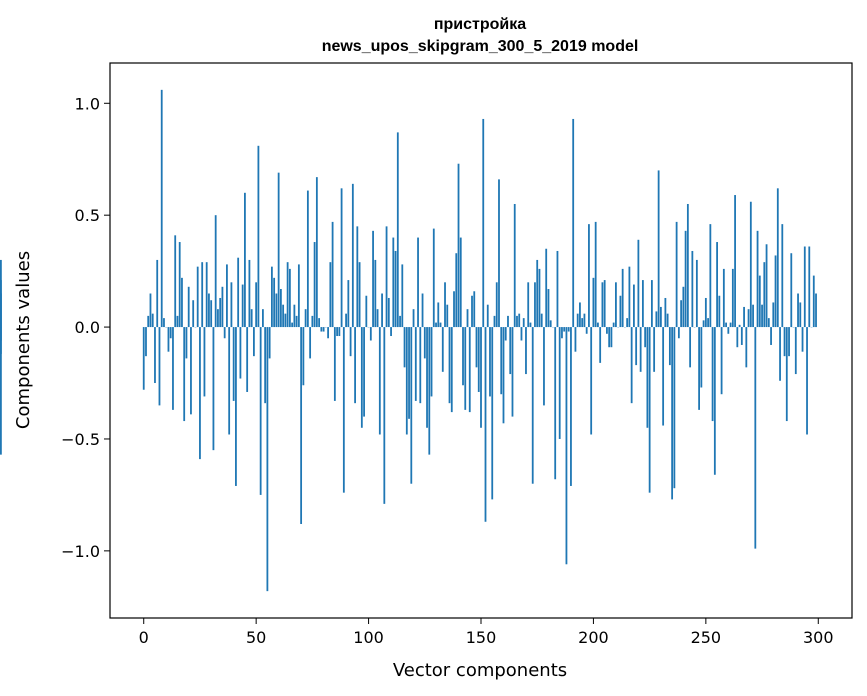 The image size is (867, 696). What do you see at coordinates (23, 340) in the screenshot?
I see `y-axis-label: Components values` at bounding box center [23, 340].